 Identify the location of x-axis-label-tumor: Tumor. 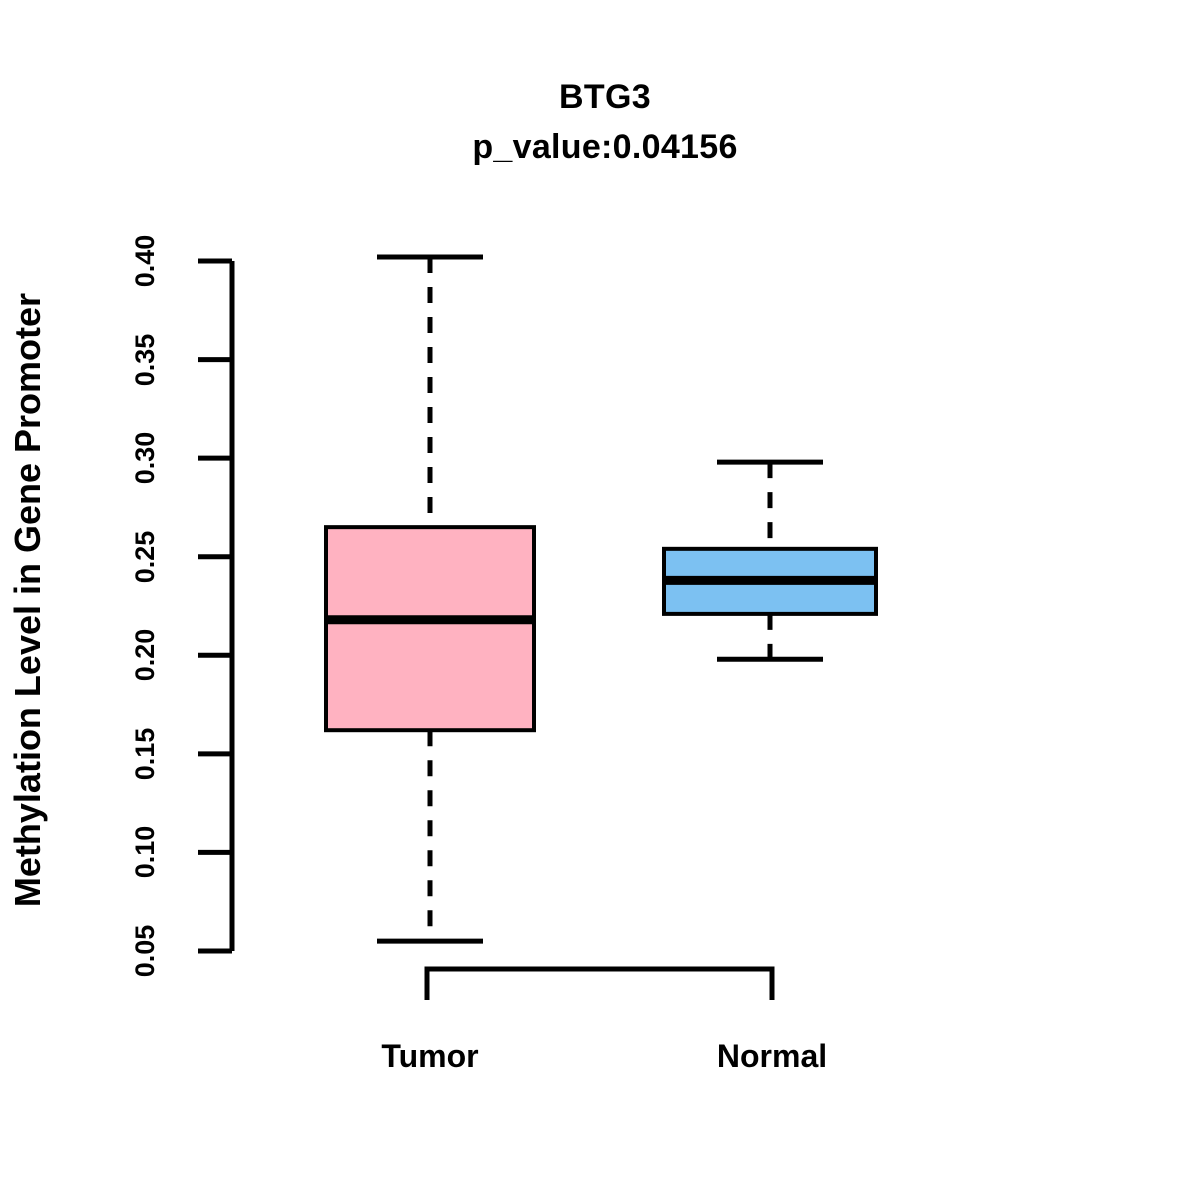
(430, 1056).